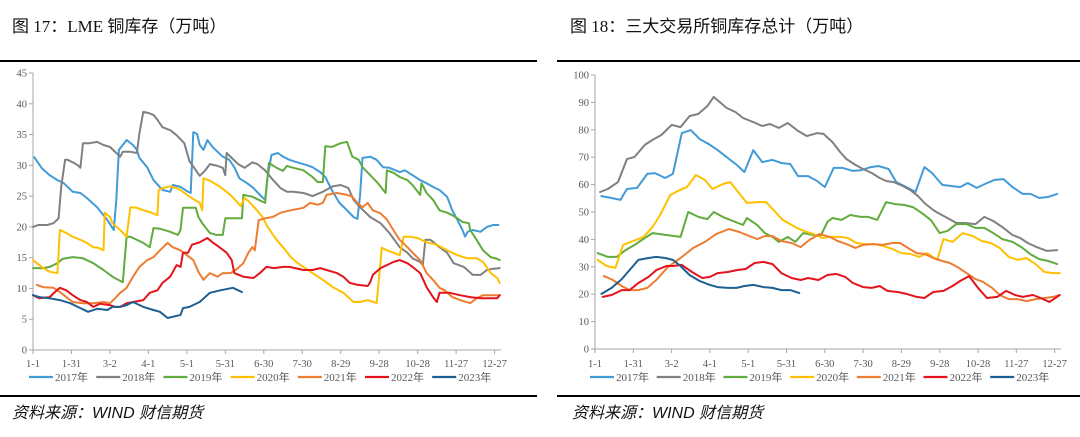 The image size is (1080, 437). What do you see at coordinates (584, 103) in the screenshot?
I see `y-tick-label: 90` at bounding box center [584, 103].